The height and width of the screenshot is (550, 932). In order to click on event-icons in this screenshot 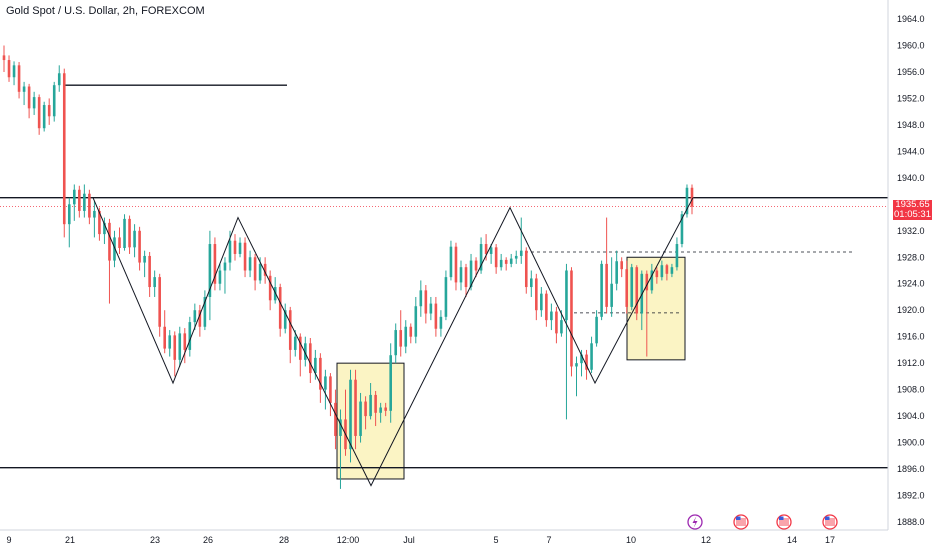, I will do `click(762, 522)`.